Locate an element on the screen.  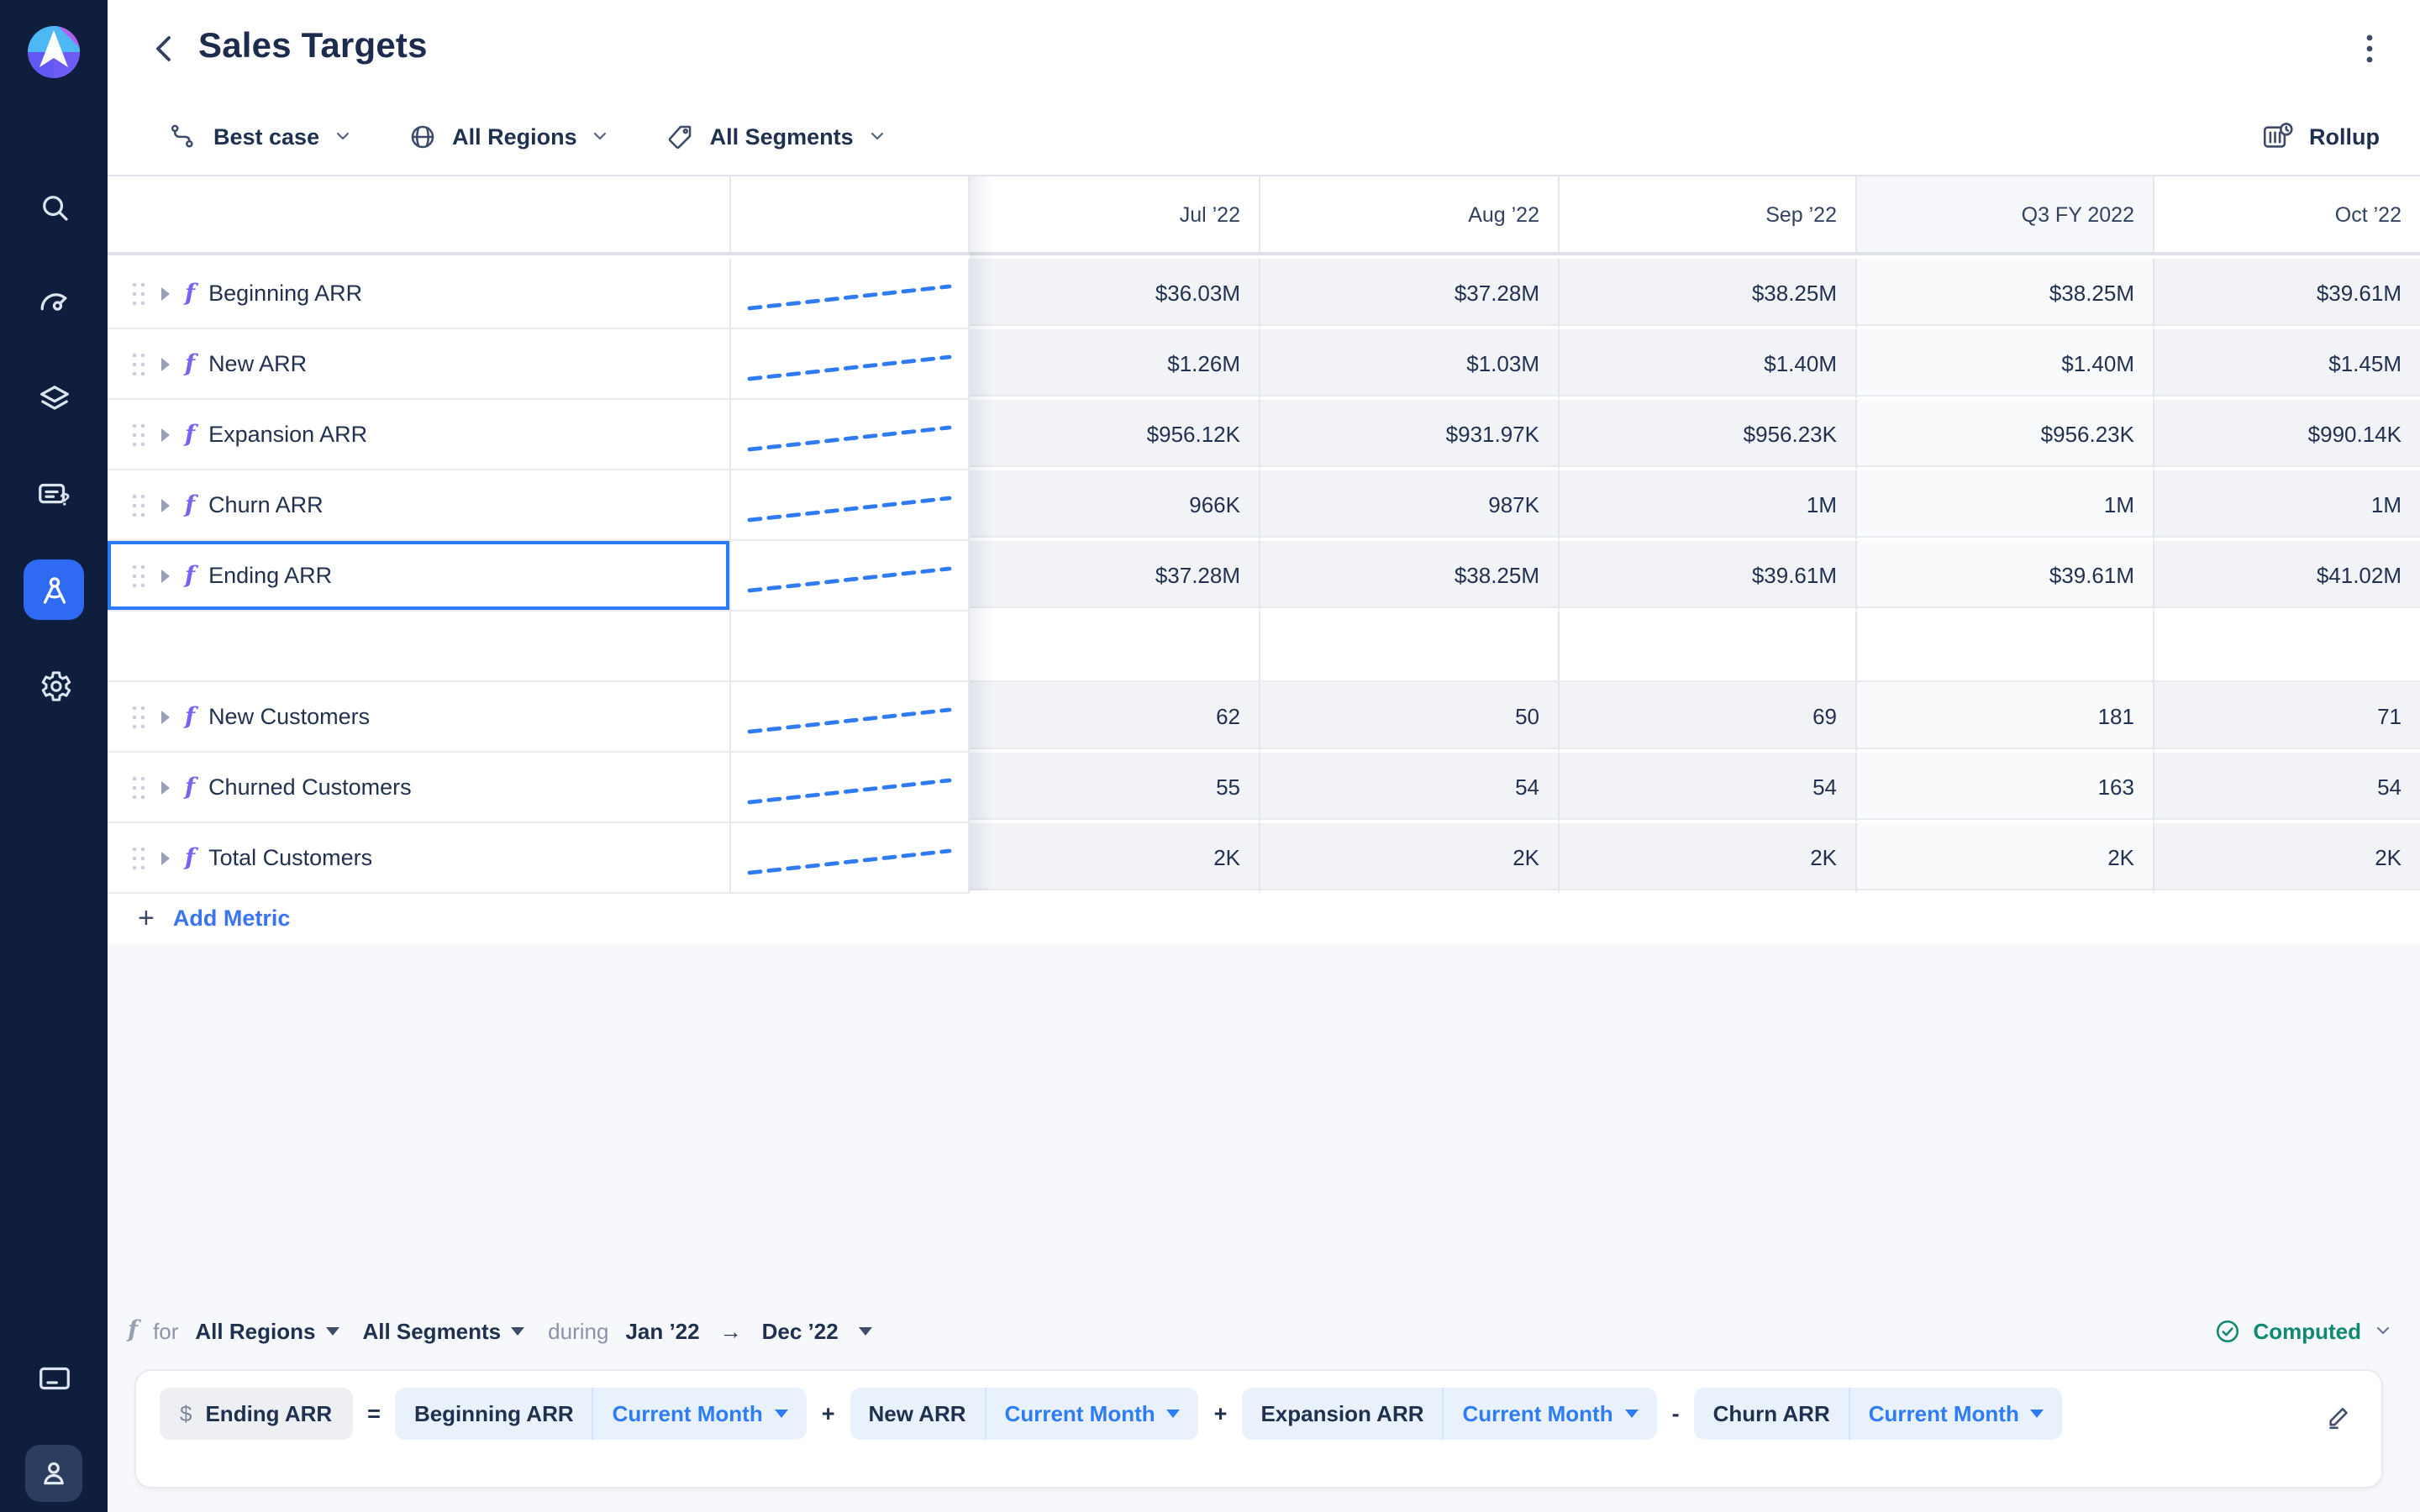
value-cell: $1.03M is located at coordinates (1410, 364).